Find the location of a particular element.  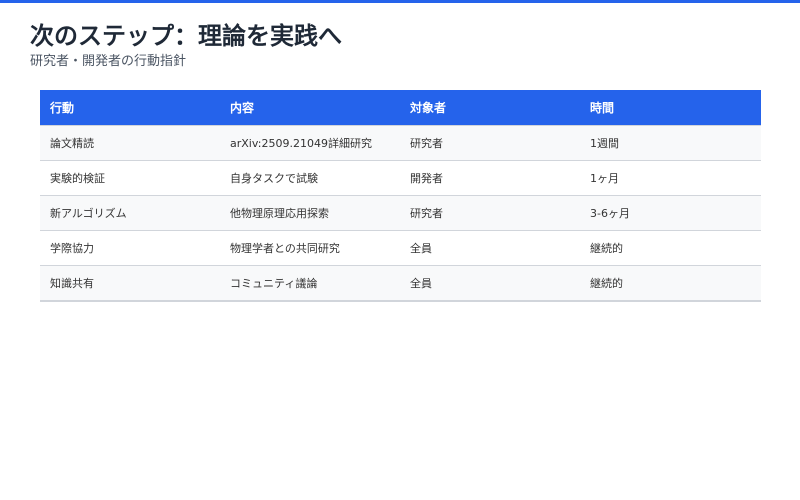

cell-content: 自身タスクで試験 is located at coordinates (310, 178).